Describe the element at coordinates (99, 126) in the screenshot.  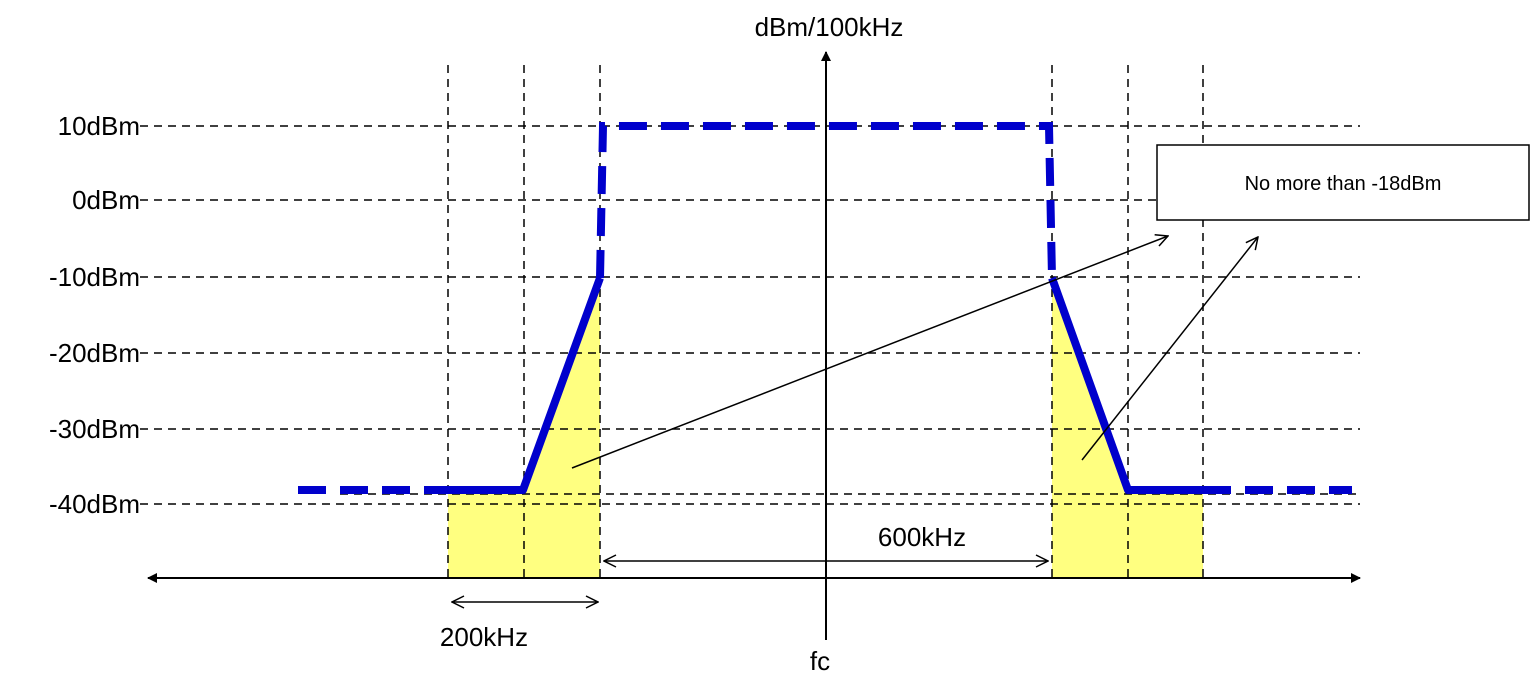
I see `y-level-label: 10dBm` at that location.